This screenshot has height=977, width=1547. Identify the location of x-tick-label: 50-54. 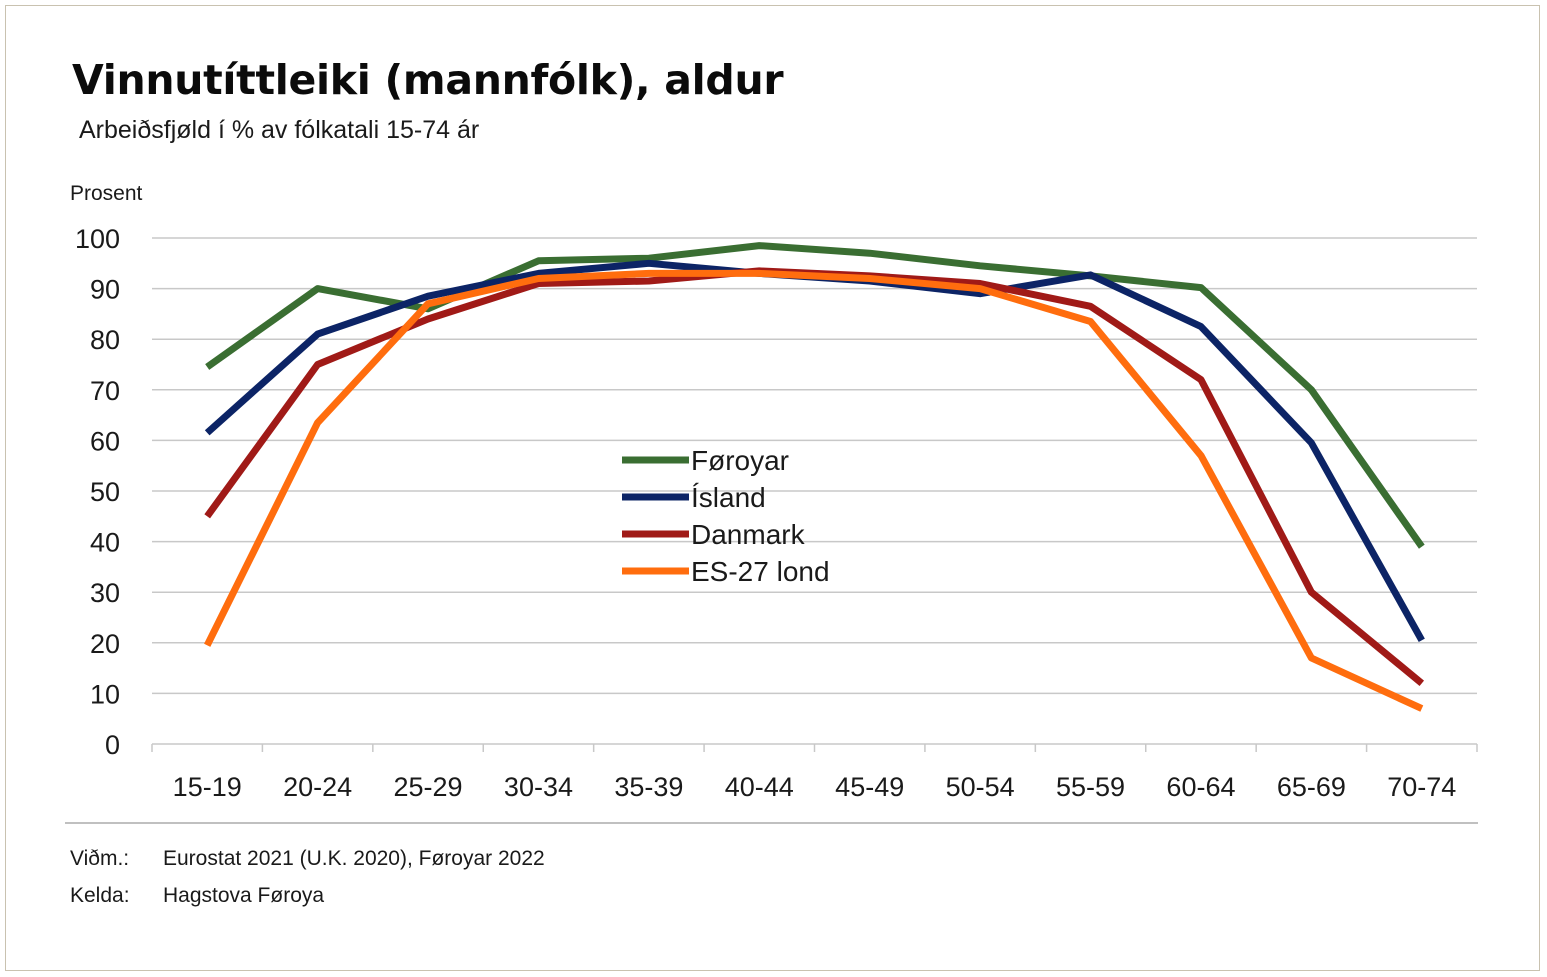
(980, 787).